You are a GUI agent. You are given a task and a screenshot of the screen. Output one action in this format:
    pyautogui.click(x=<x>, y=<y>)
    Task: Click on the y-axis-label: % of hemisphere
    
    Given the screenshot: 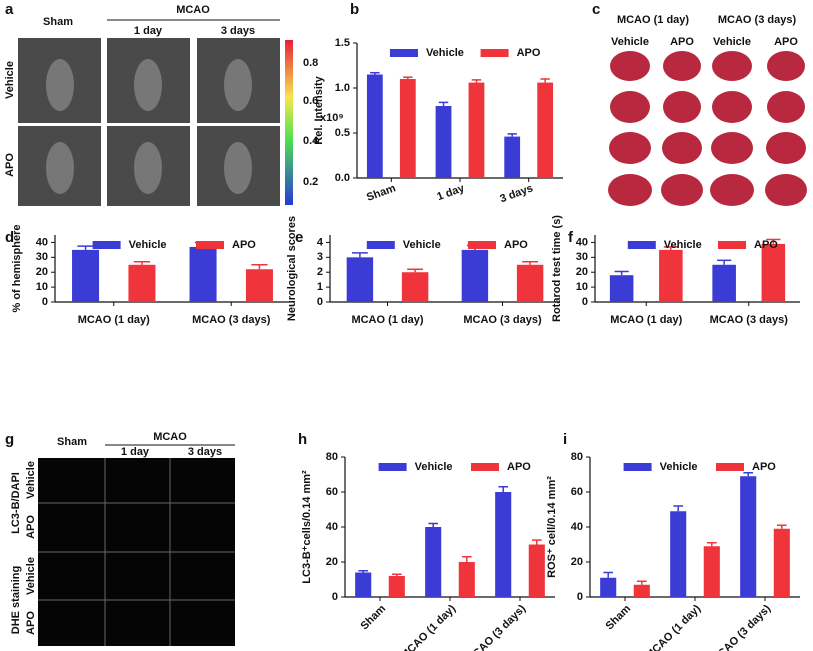 What is the action you would take?
    pyautogui.click(x=17, y=268)
    